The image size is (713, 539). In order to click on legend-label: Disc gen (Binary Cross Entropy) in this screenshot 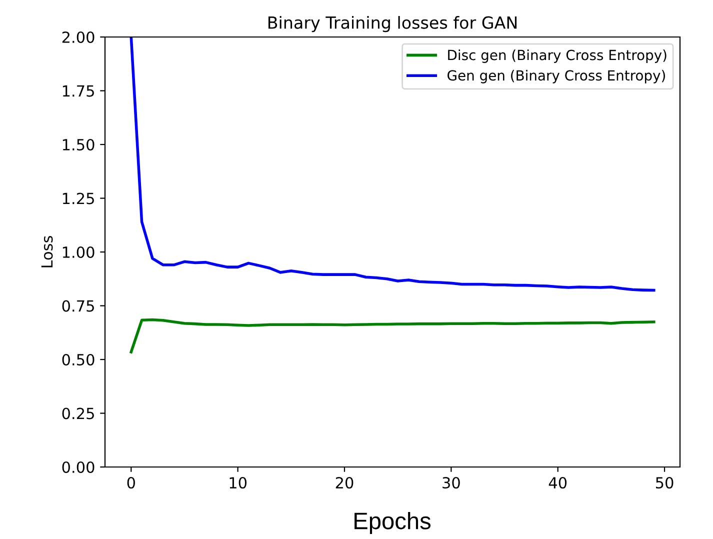, I will do `click(557, 56)`.